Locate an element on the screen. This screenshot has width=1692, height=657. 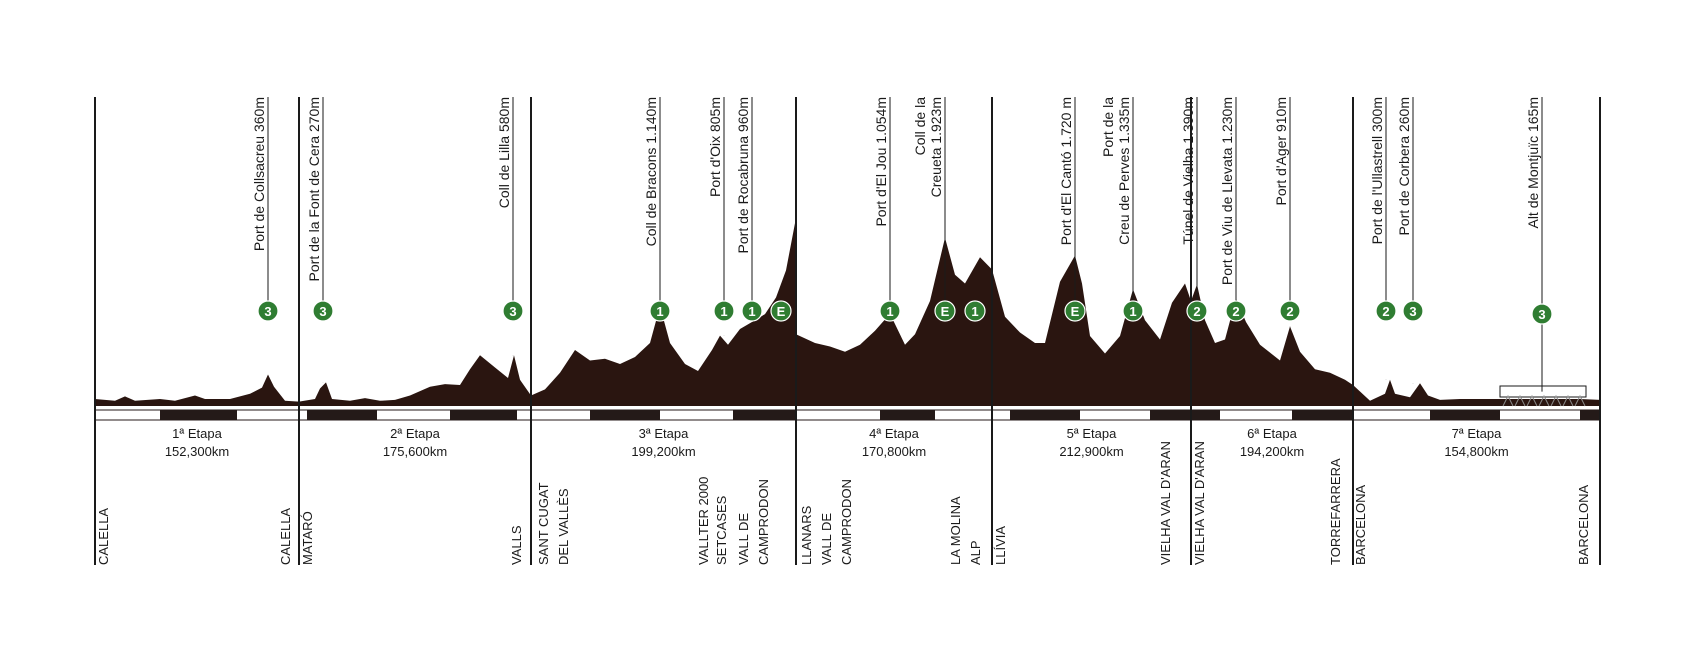
stage-distance: 175,600km is located at coordinates (415, 451).